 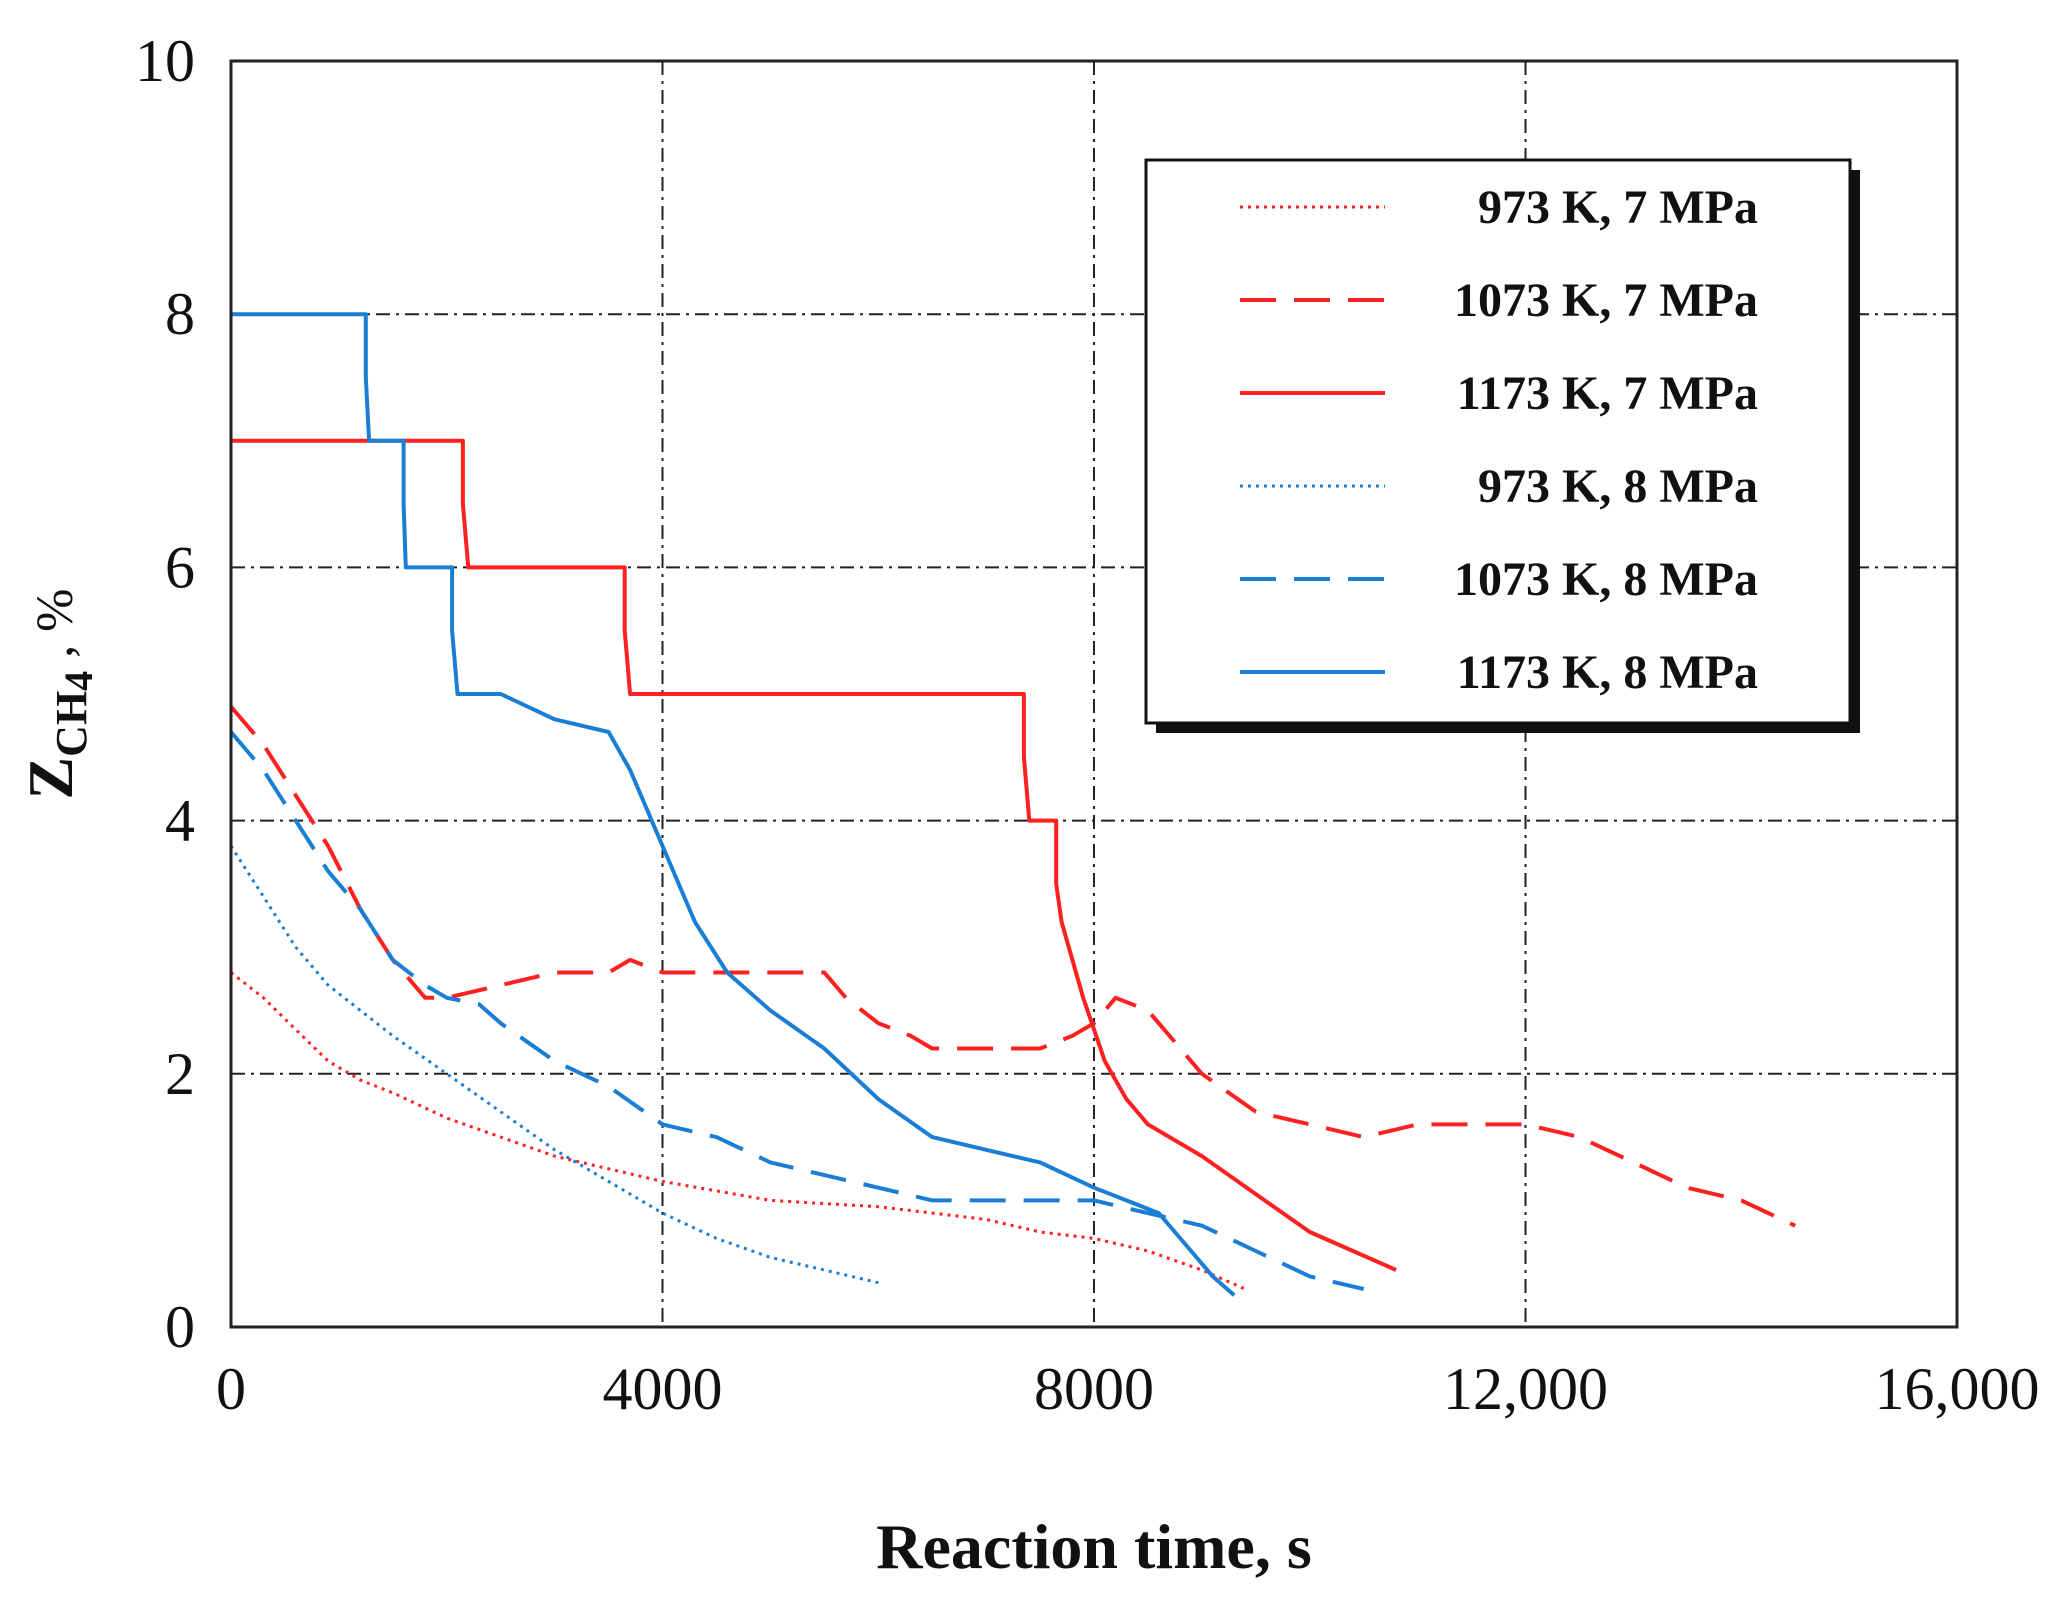 I want to click on x-tick-labels: 0 4000 8000 12,000 16,000, so click(x=1128, y=1389).